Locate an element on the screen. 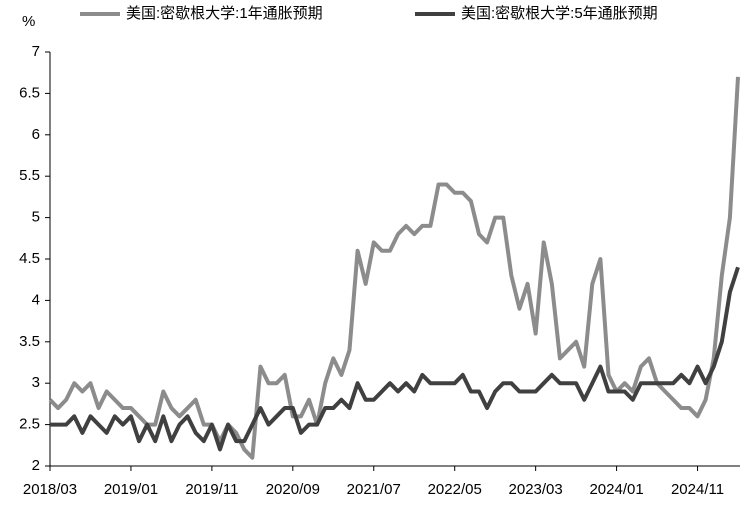  x-tick-label: 2019/01 is located at coordinates (131, 489).